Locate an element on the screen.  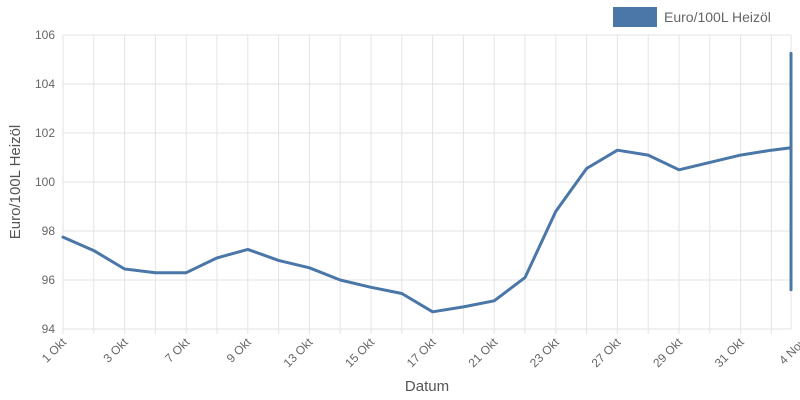
x-tick-label: 17 Okt is located at coordinates (421, 352).